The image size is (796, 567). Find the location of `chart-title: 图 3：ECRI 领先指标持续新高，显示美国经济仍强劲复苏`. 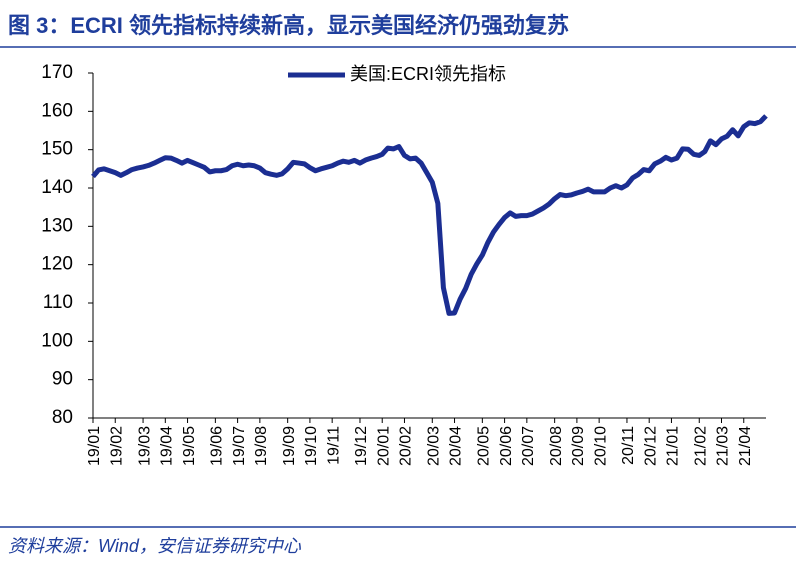

chart-title: 图 3：ECRI 领先指标持续新高，显示美国经济仍强劲复苏 is located at coordinates (288, 25).